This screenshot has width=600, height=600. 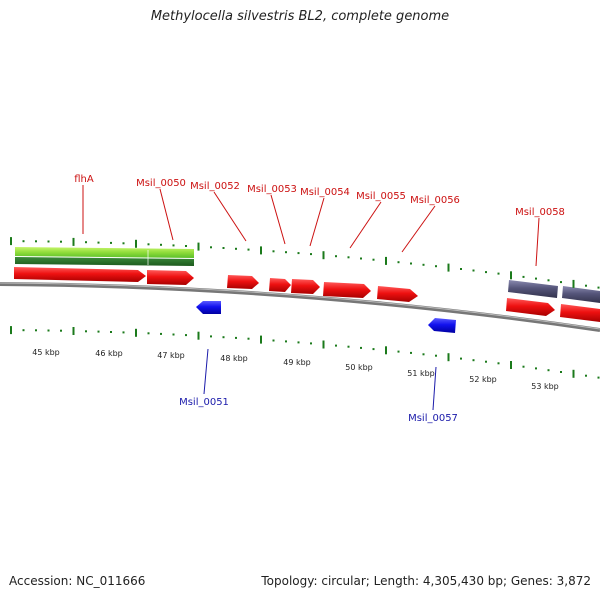 I want to click on label-Msil-0055: Msil_0055, so click(x=381, y=196).